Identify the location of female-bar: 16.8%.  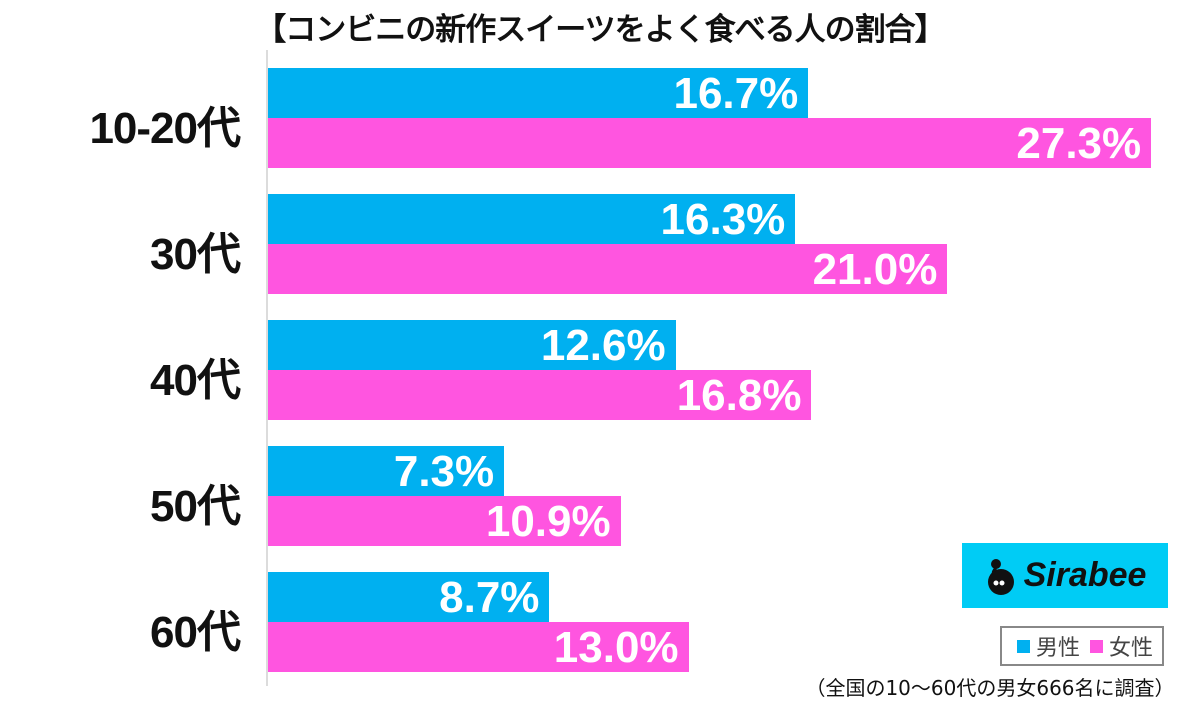
(540, 395).